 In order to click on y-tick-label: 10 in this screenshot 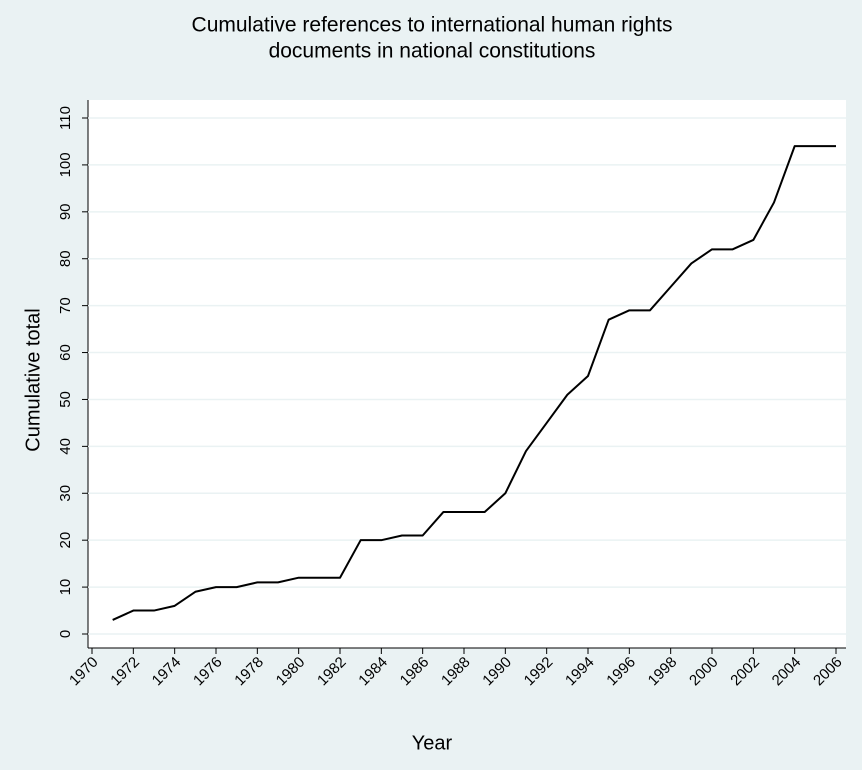, I will do `click(65, 587)`.